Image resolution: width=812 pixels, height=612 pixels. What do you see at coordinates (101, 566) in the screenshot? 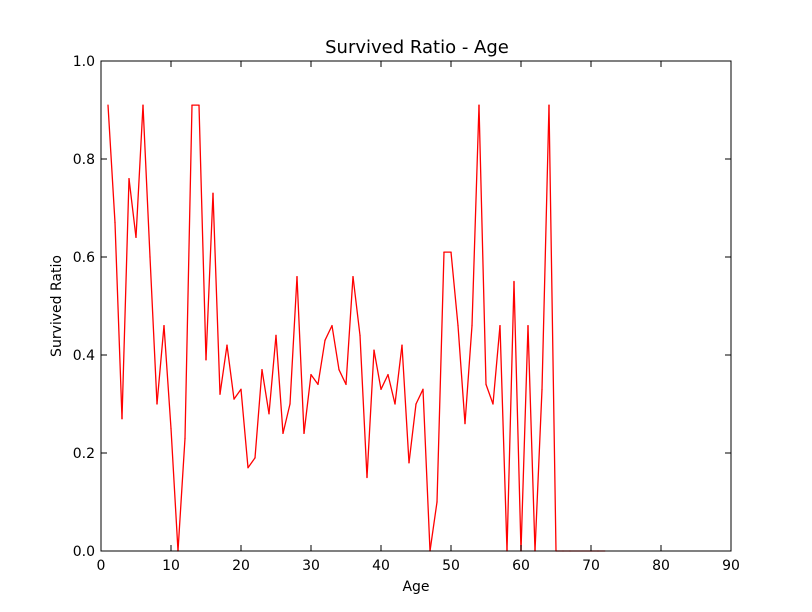
I see `x-tick-label: 0` at bounding box center [101, 566].